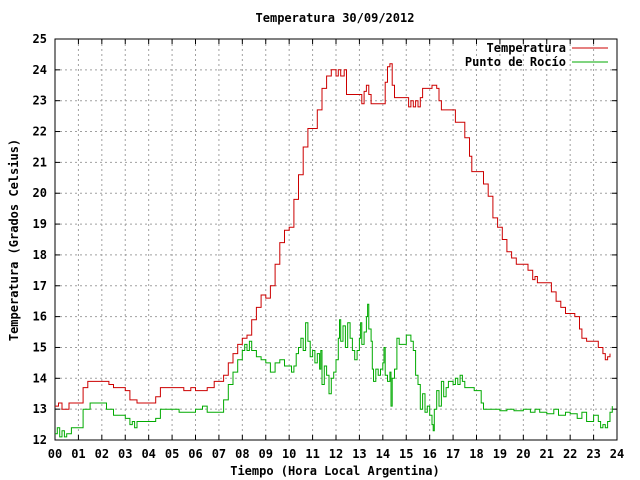  Describe the element at coordinates (40, 409) in the screenshot. I see `y-tick-label: 13` at that location.